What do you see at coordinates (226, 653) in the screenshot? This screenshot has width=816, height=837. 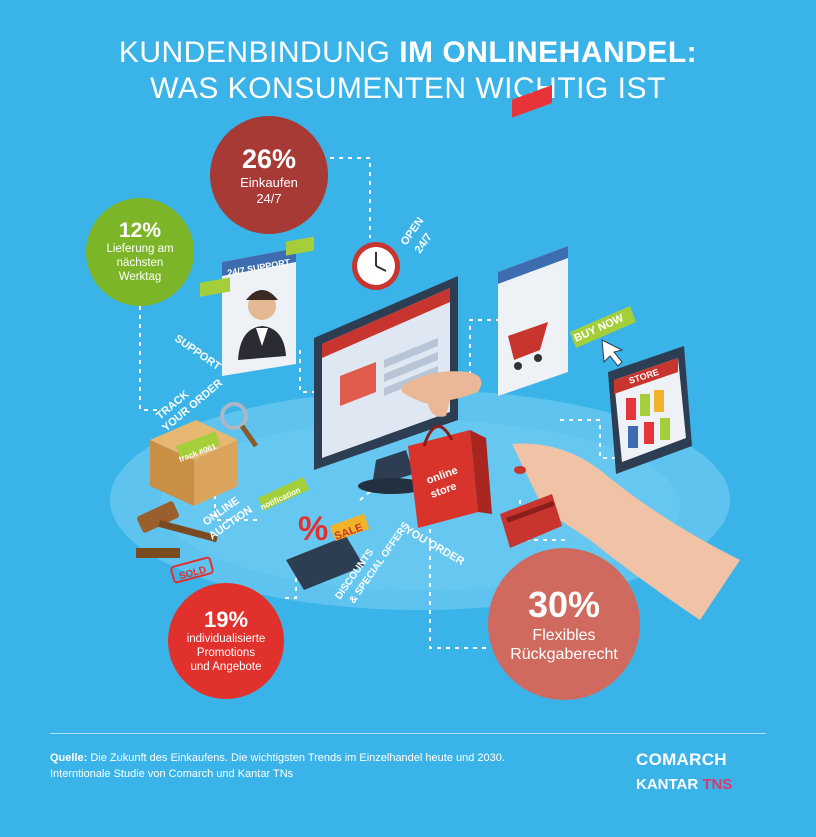 I see `stat-label: individualisierte Promotions und Angebote` at bounding box center [226, 653].